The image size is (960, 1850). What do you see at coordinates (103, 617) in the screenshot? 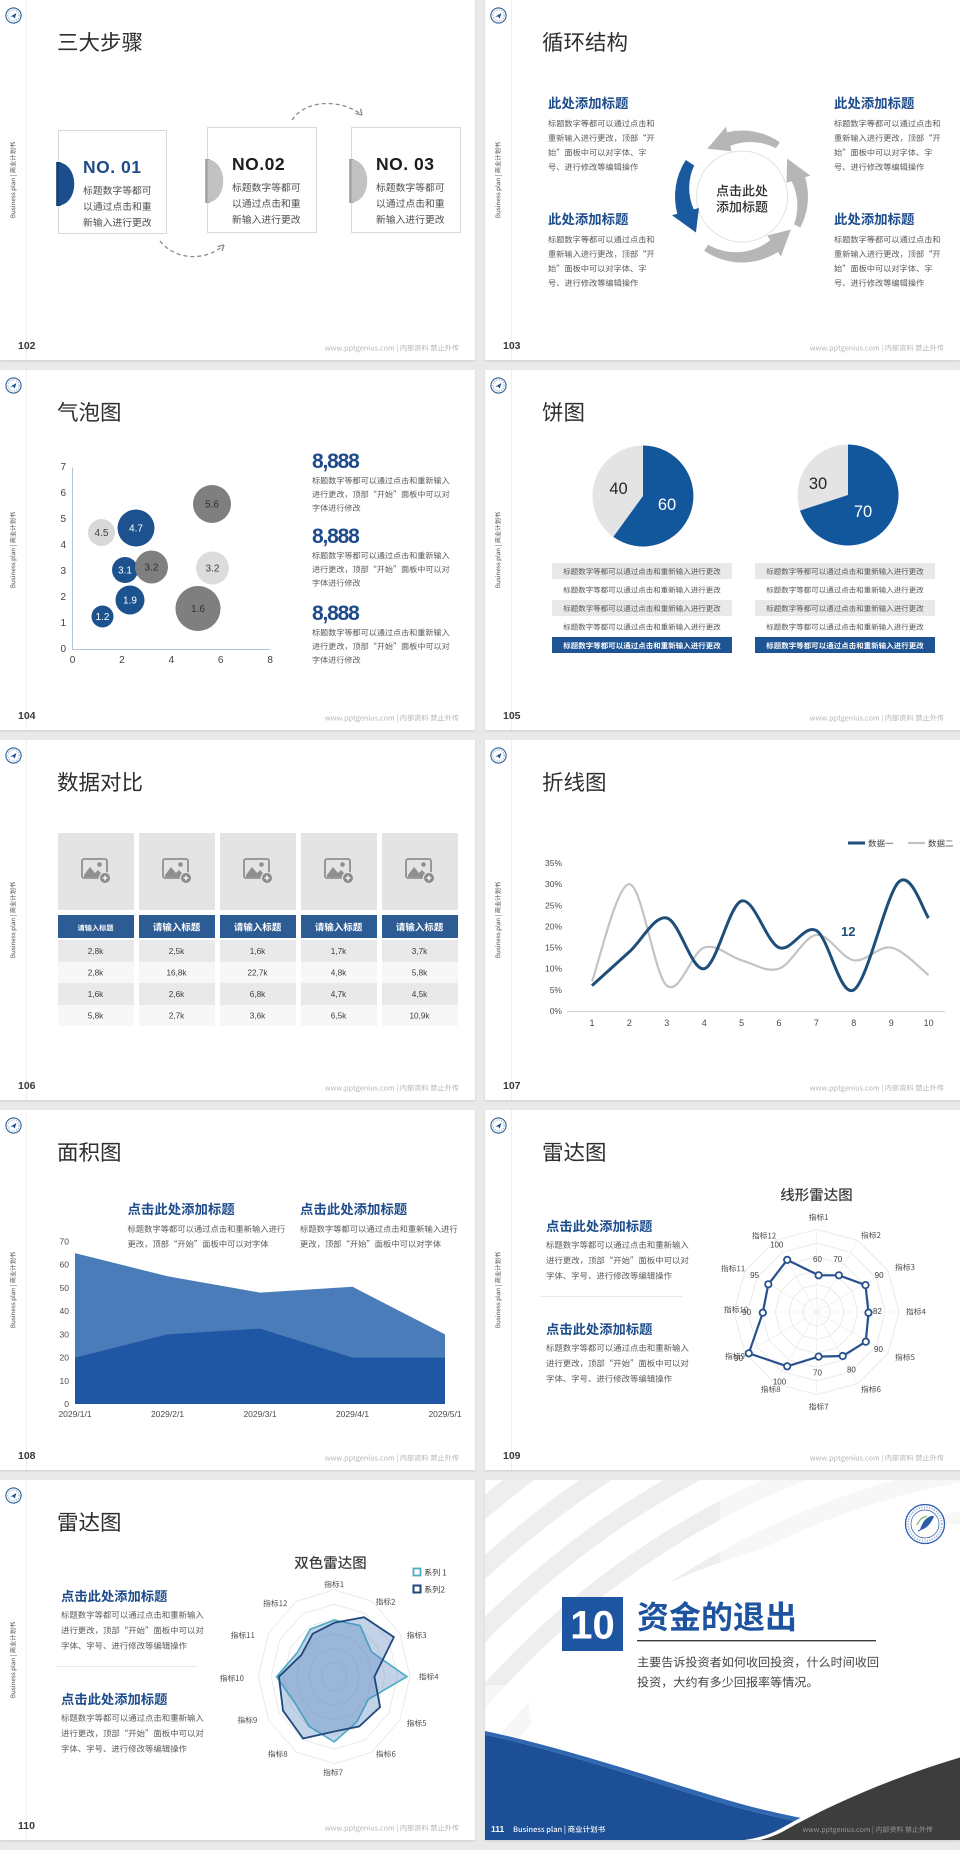
I see `svg-text: 1.2` at bounding box center [103, 617].